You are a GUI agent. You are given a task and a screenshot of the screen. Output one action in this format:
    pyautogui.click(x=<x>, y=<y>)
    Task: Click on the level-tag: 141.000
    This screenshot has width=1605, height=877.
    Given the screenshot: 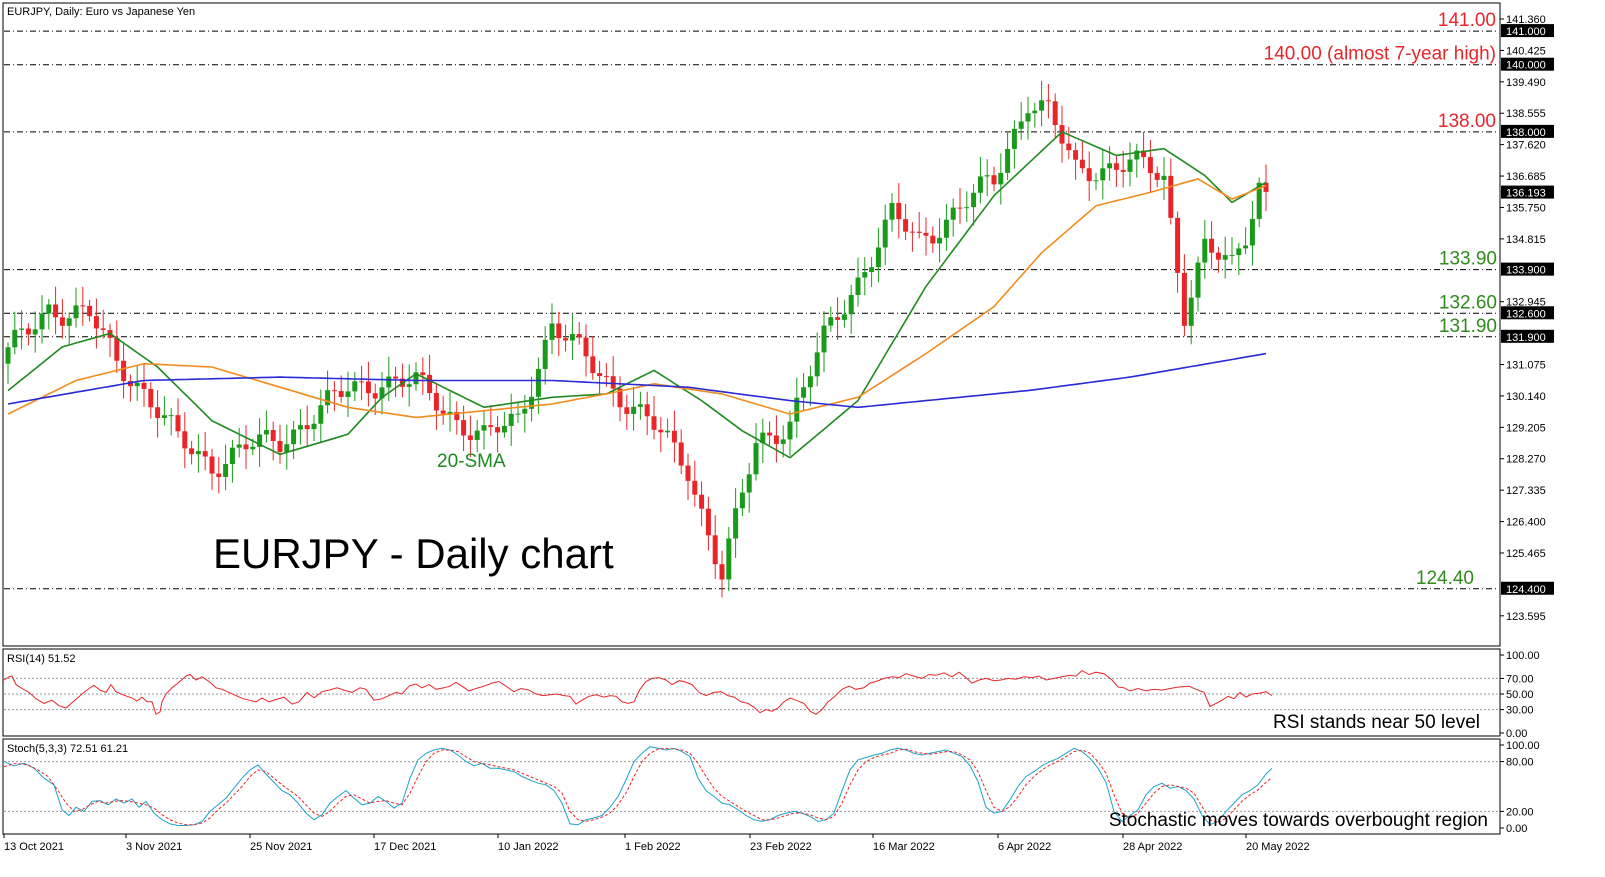 What is the action you would take?
    pyautogui.click(x=1526, y=32)
    